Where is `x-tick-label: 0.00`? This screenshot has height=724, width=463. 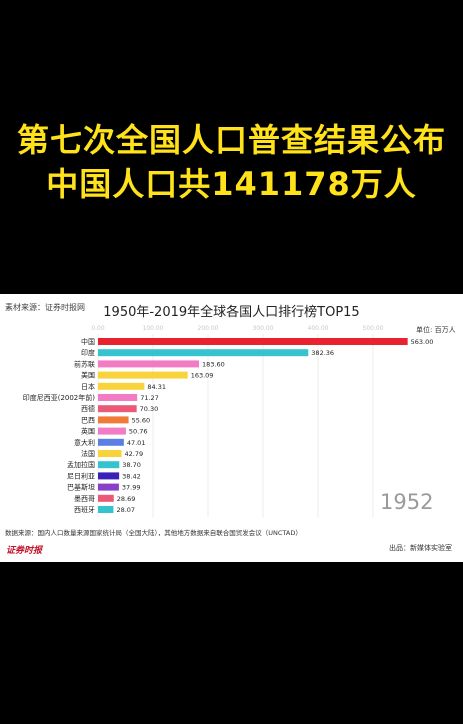 x-tick-label: 0.00 is located at coordinates (98, 328).